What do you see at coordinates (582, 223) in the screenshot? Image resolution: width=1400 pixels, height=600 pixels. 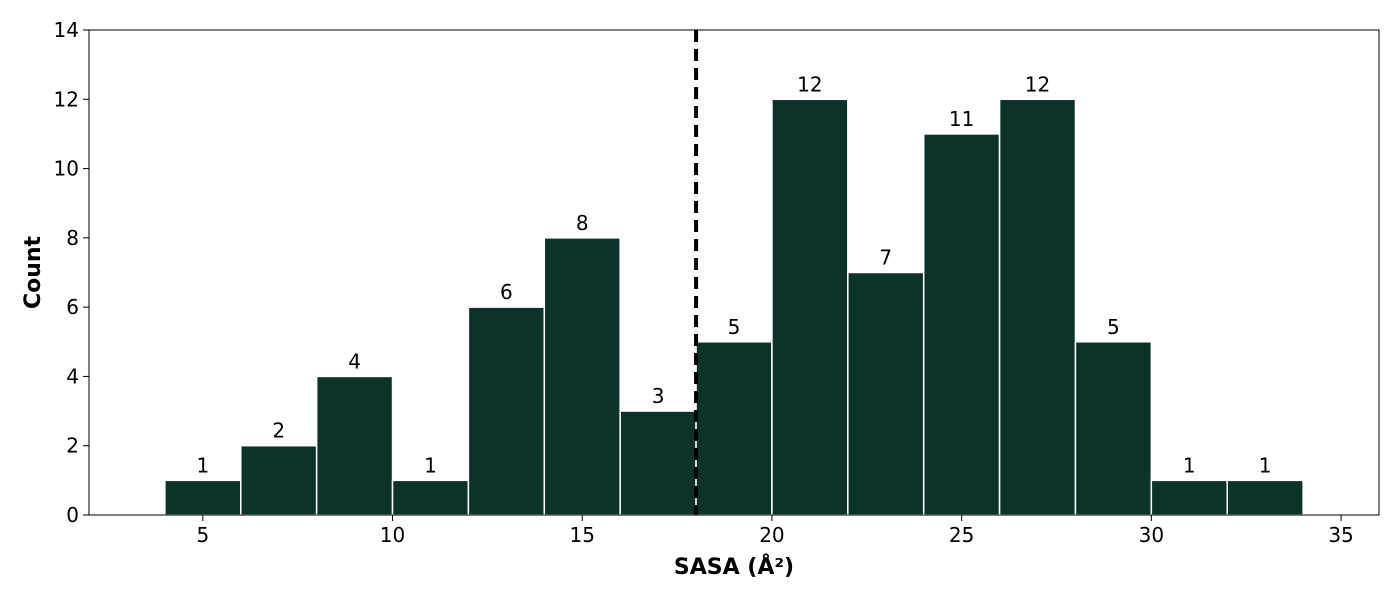 I see `bar-value-label: 8` at bounding box center [582, 223].